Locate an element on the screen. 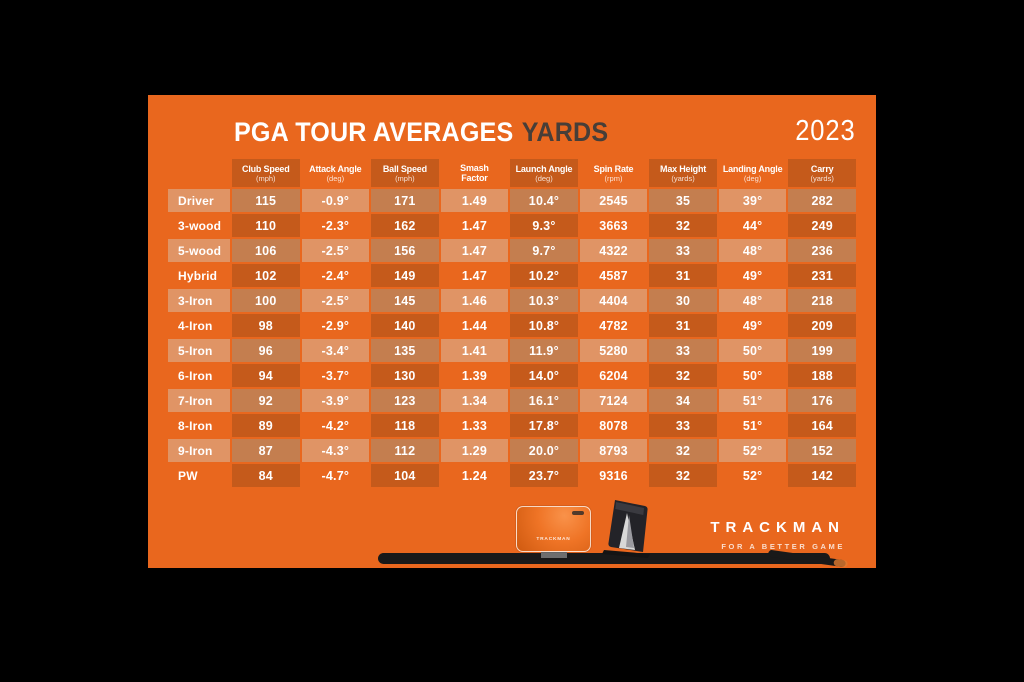 This screenshot has width=1024, height=682. value-cell: 7124 is located at coordinates (613, 400).